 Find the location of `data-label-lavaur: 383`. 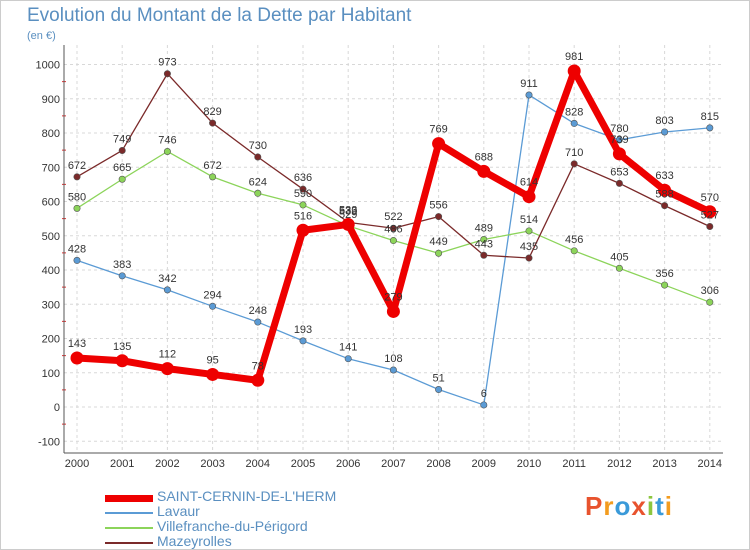

data-label-lavaur: 383 is located at coordinates (122, 265).